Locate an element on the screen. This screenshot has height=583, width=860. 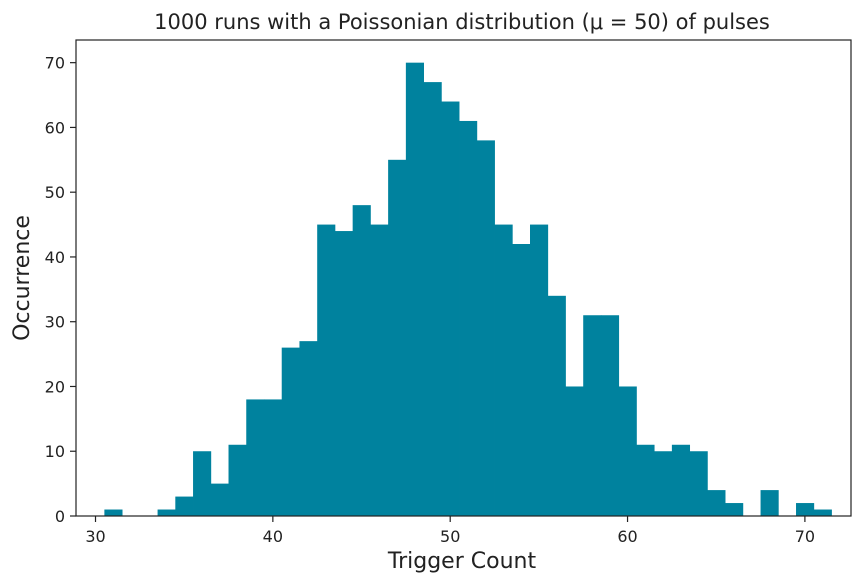
y-tick-label: 10 is located at coordinates (55, 451).